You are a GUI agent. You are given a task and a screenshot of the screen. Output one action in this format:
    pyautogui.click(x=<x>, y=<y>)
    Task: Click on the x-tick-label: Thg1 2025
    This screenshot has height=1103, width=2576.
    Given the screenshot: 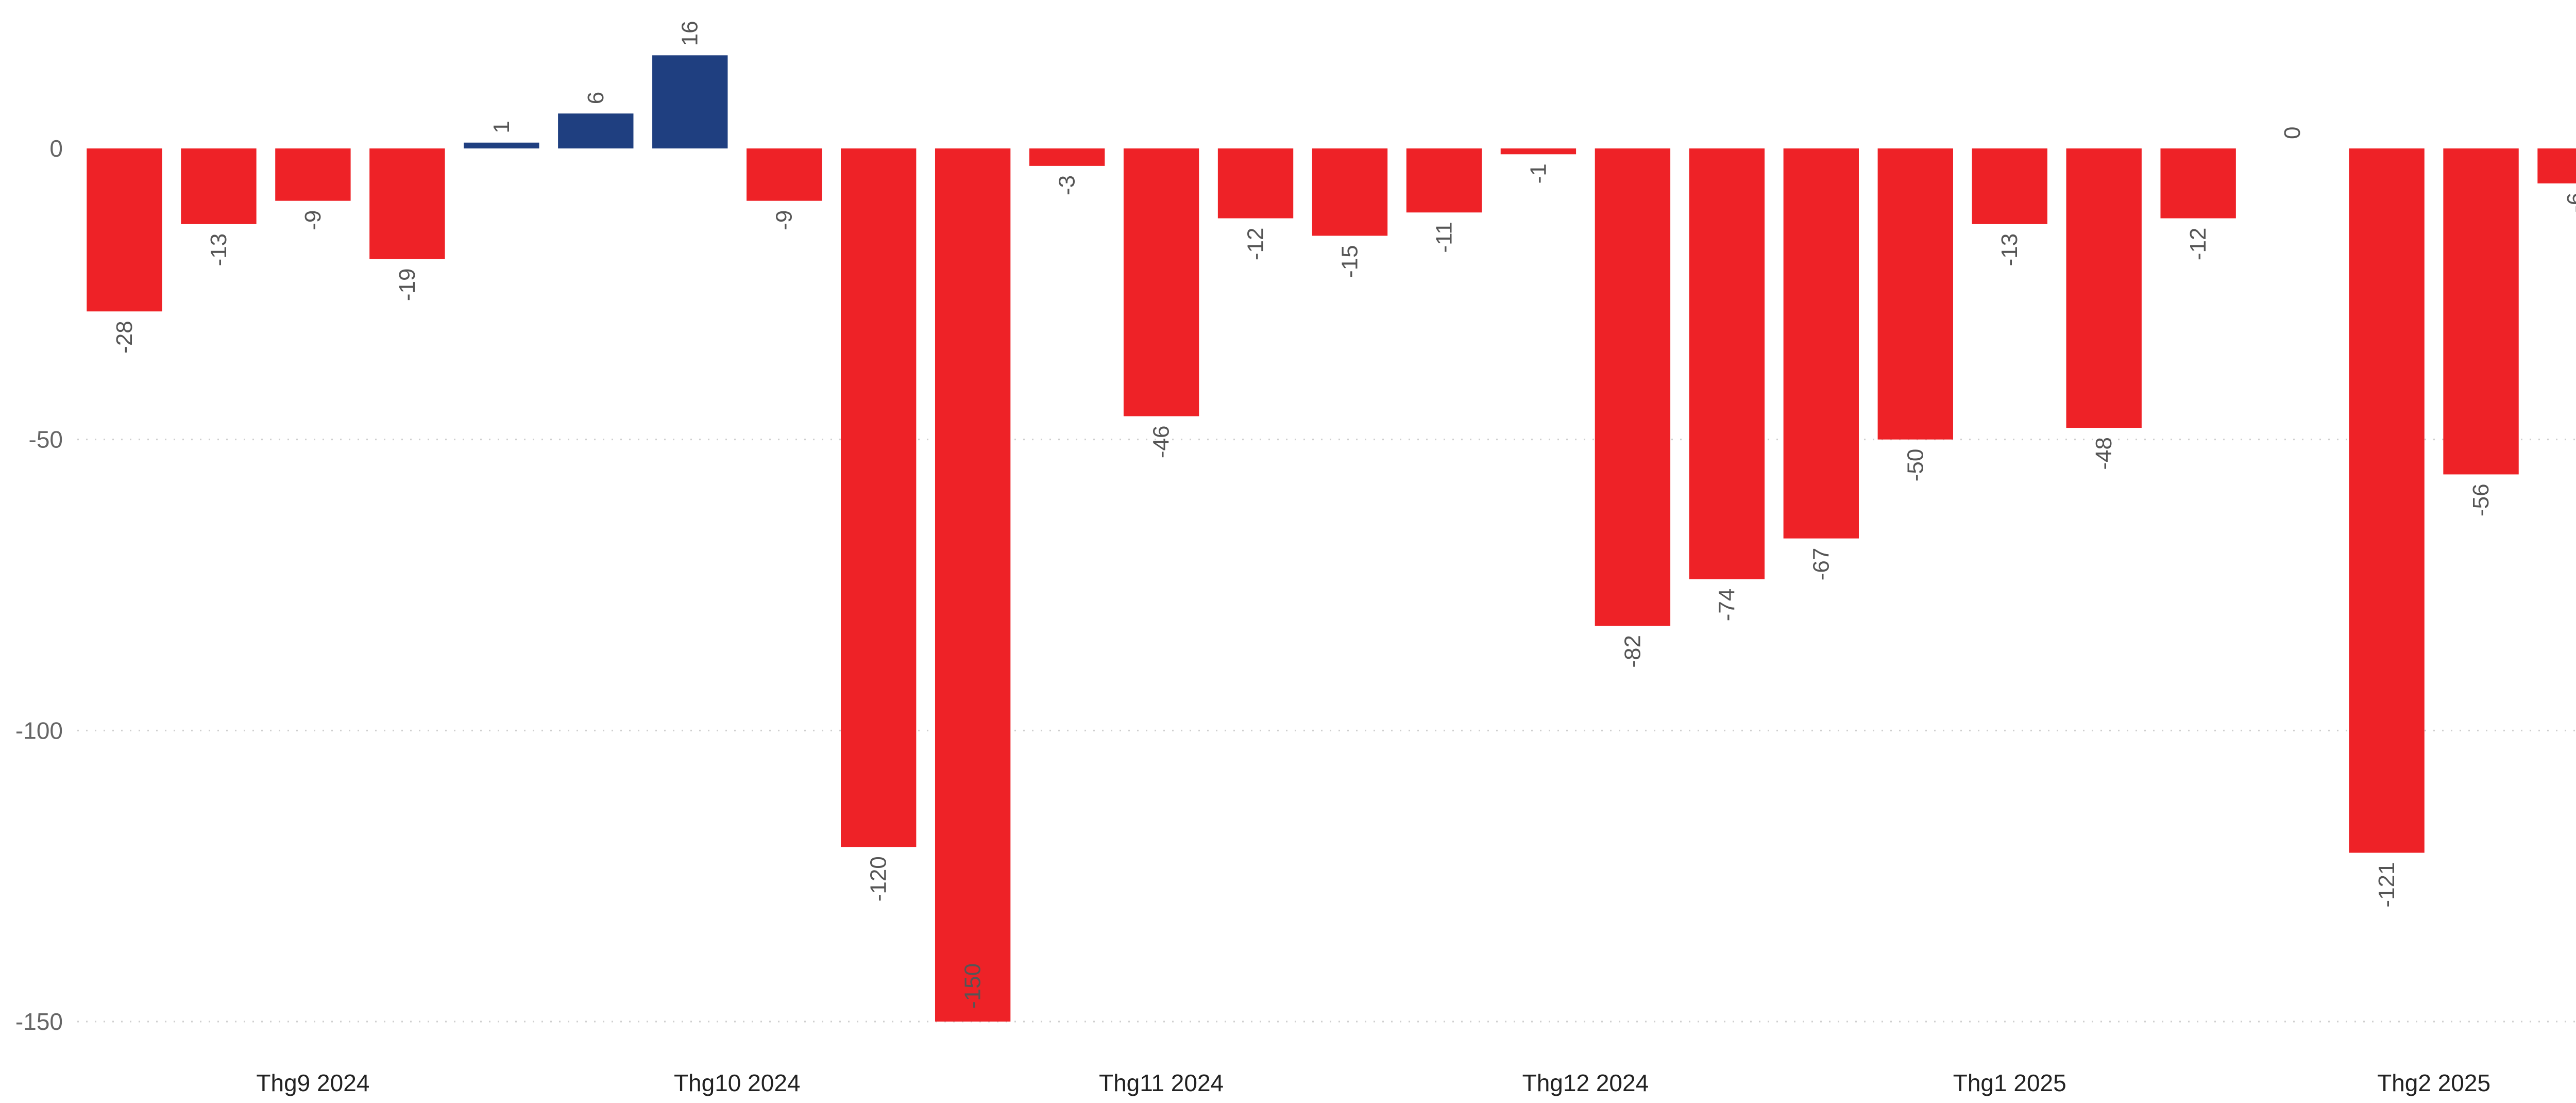 What is the action you would take?
    pyautogui.click(x=2010, y=1082)
    